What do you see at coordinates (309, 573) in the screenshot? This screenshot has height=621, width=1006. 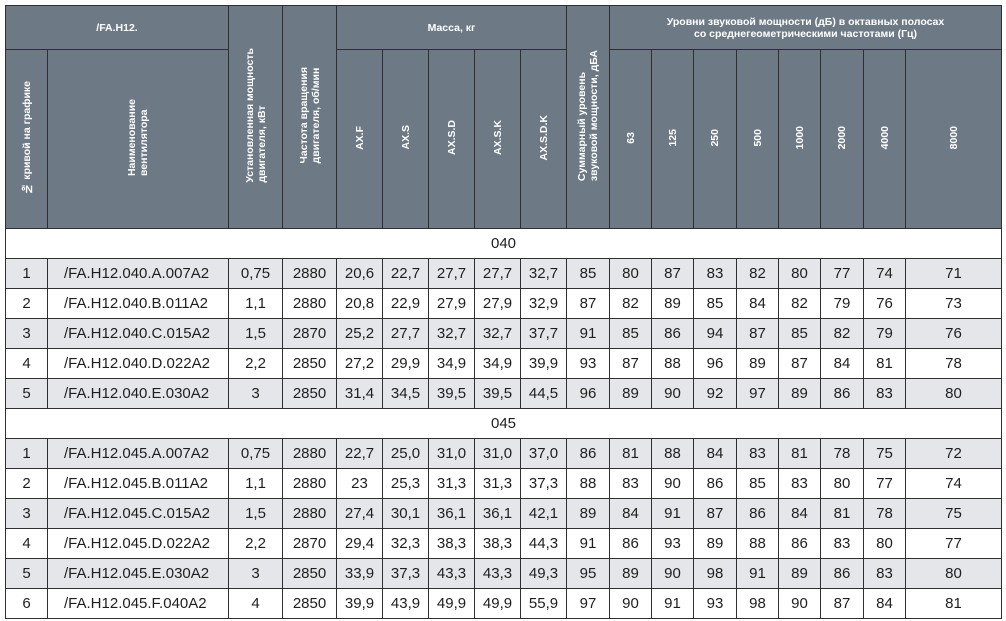 I see `table-cell: 2850` at bounding box center [309, 573].